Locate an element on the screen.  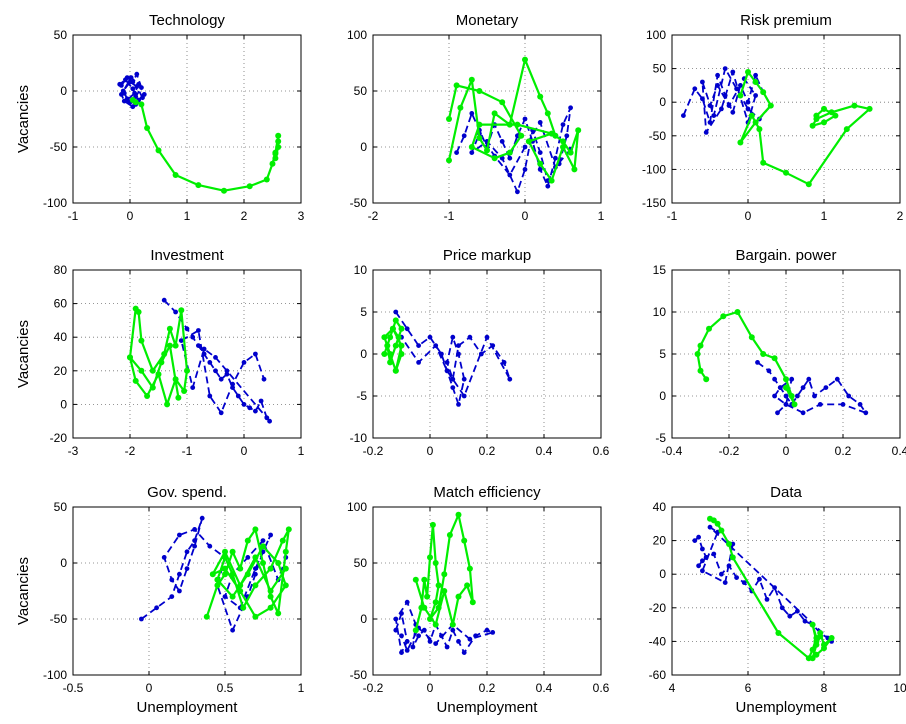
x-tick-label: -3 is located at coordinates (73, 451).